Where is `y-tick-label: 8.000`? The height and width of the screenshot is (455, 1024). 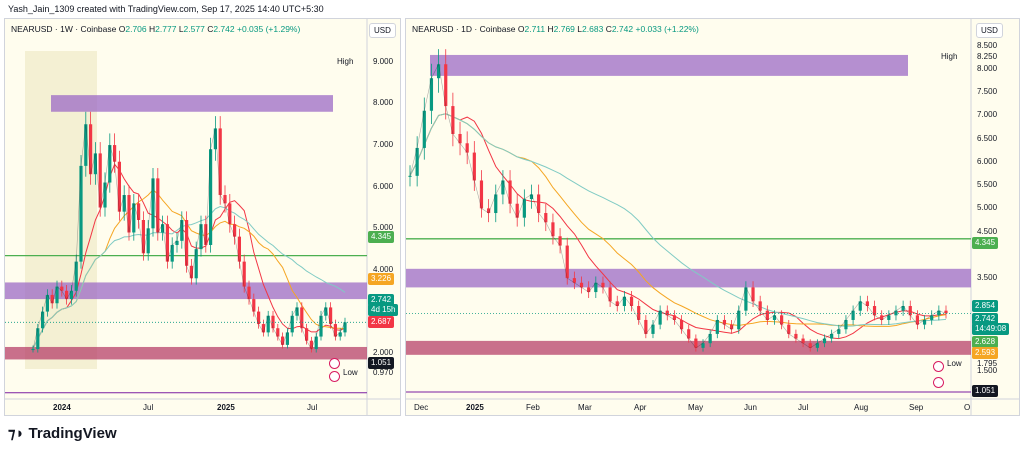 y-tick-label: 8.000 is located at coordinates (383, 103).